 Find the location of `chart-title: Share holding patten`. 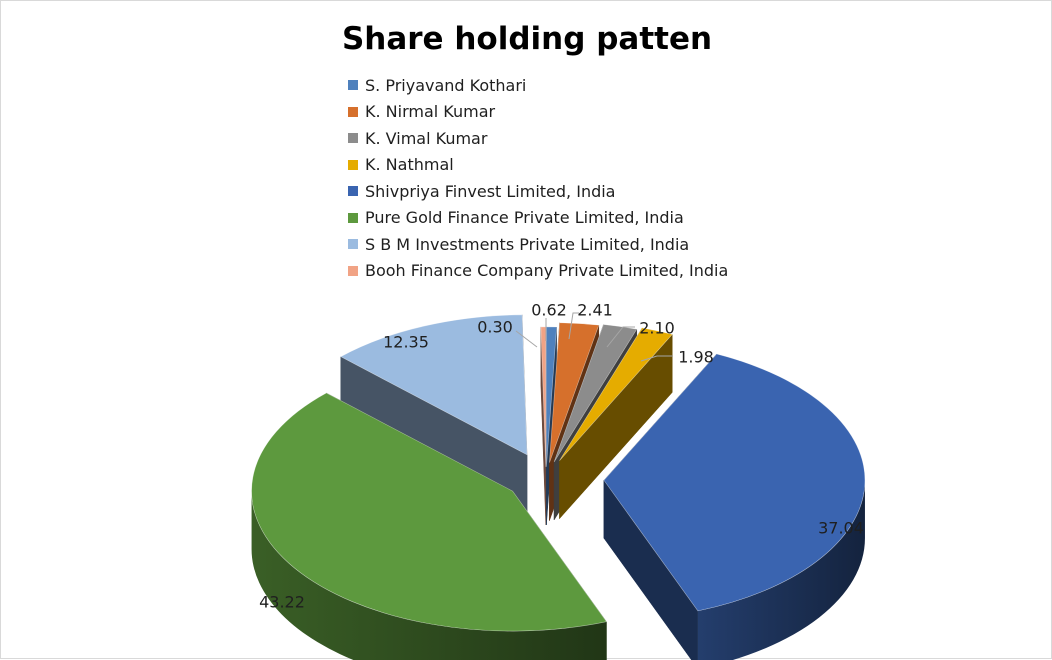

chart-title: Share holding patten is located at coordinates (527, 39).